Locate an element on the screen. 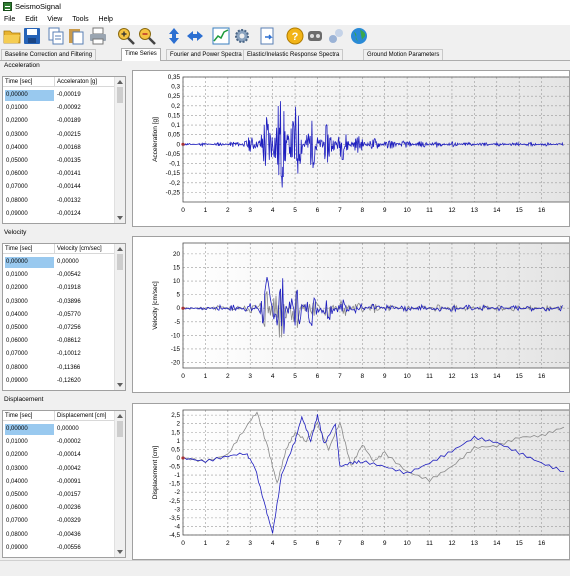  table-row: 0,02000 -0,00189 is located at coordinates (59, 121).